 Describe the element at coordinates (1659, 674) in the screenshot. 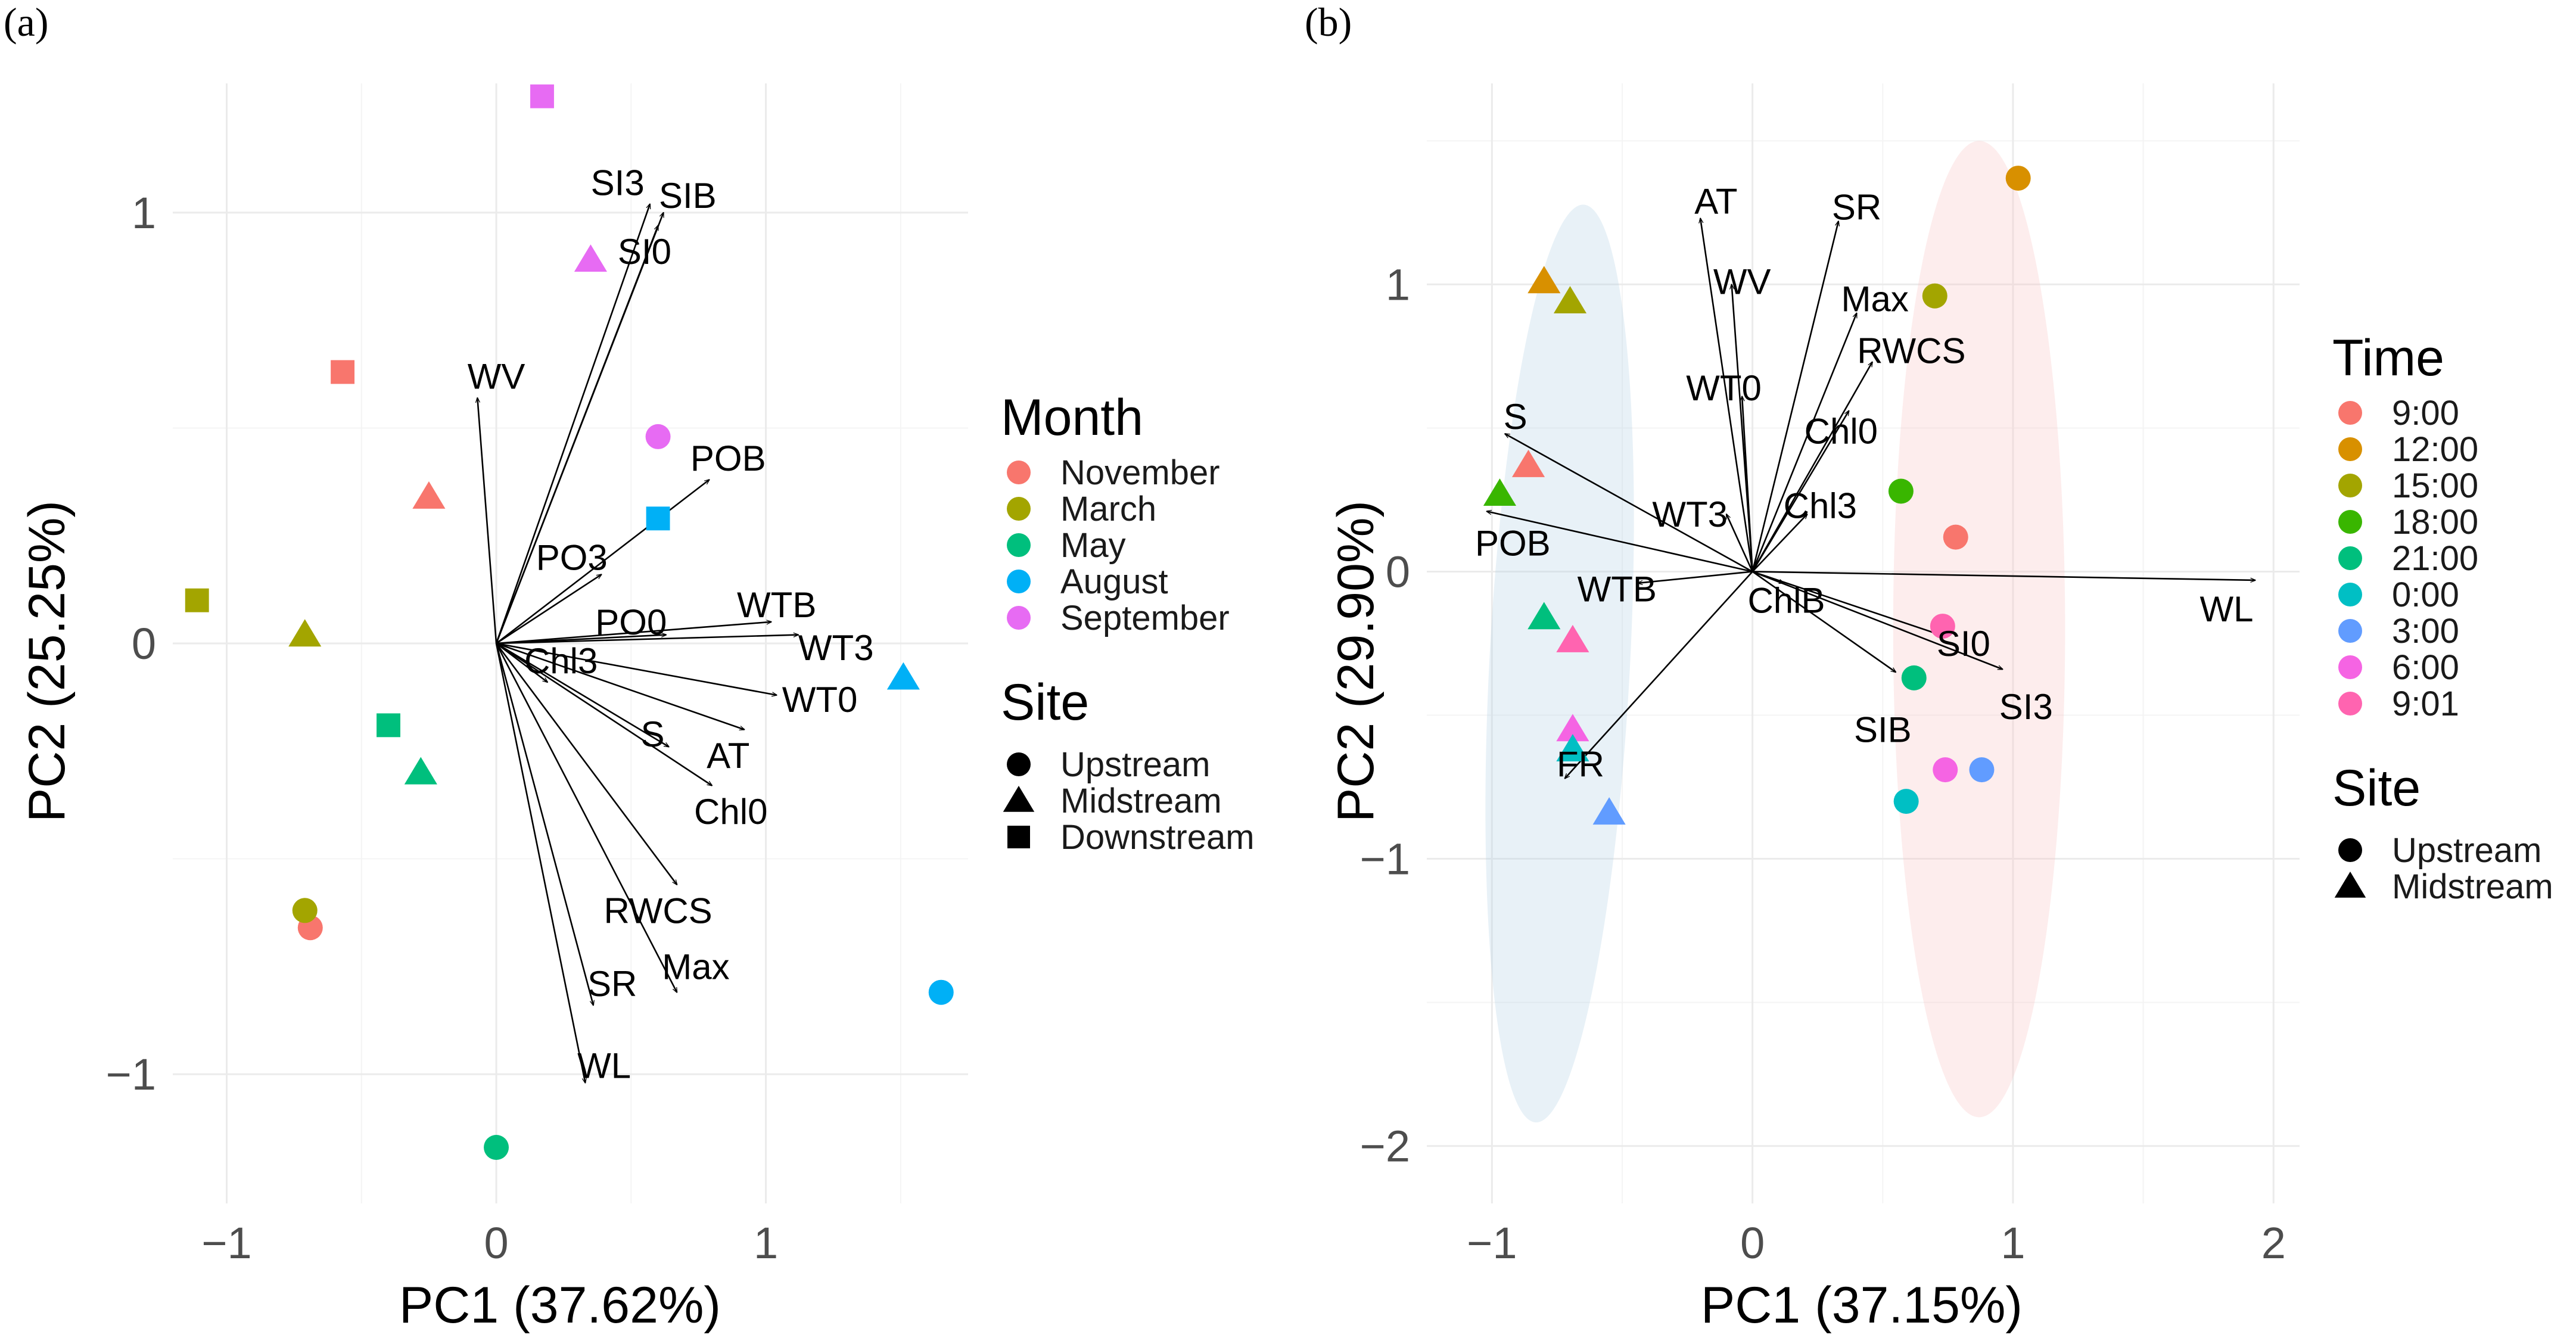

I see `b-loading-arrow-fr` at that location.